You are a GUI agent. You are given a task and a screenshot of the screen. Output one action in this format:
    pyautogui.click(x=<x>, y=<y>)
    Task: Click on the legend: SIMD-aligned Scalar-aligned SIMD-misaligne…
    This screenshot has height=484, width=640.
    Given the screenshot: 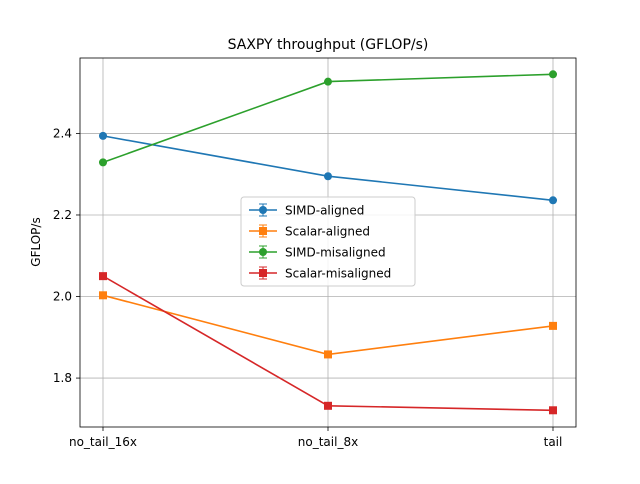 What is the action you would take?
    pyautogui.click(x=328, y=241)
    